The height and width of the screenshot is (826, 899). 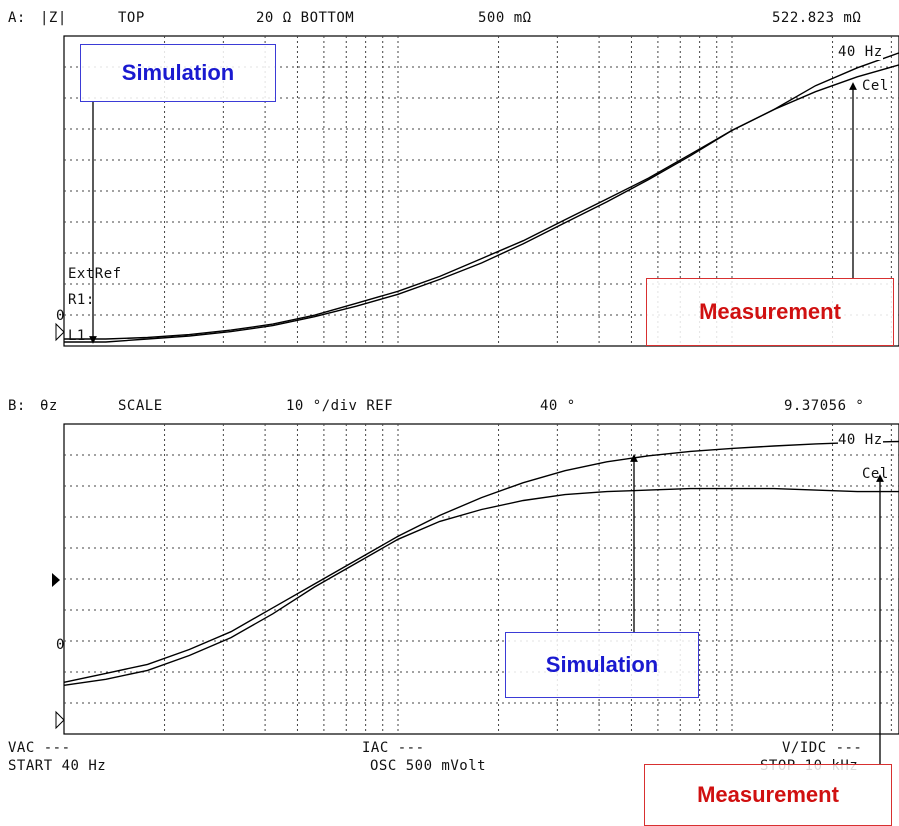 What do you see at coordinates (602, 665) in the screenshot?
I see `simulation-annotation-b: Simulation` at bounding box center [602, 665].